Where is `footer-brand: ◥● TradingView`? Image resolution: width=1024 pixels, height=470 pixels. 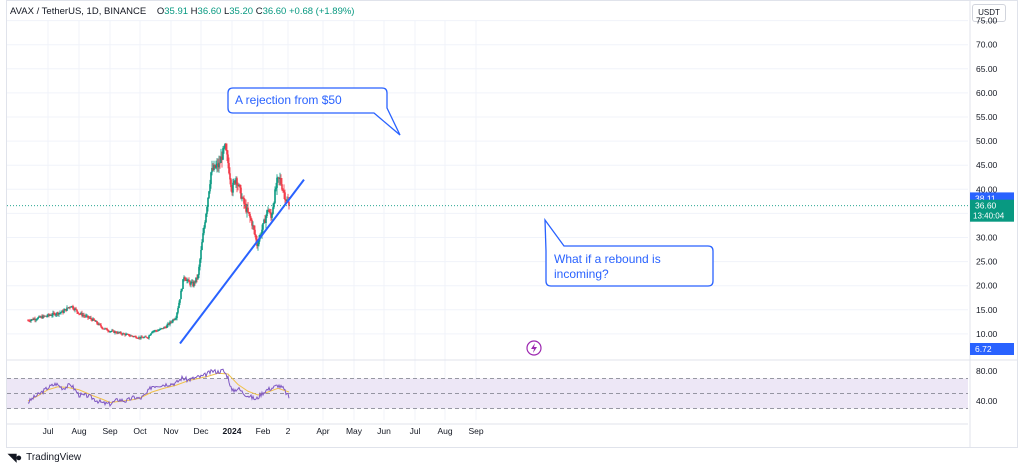
footer-brand: ◥● TradingView is located at coordinates (44, 457).